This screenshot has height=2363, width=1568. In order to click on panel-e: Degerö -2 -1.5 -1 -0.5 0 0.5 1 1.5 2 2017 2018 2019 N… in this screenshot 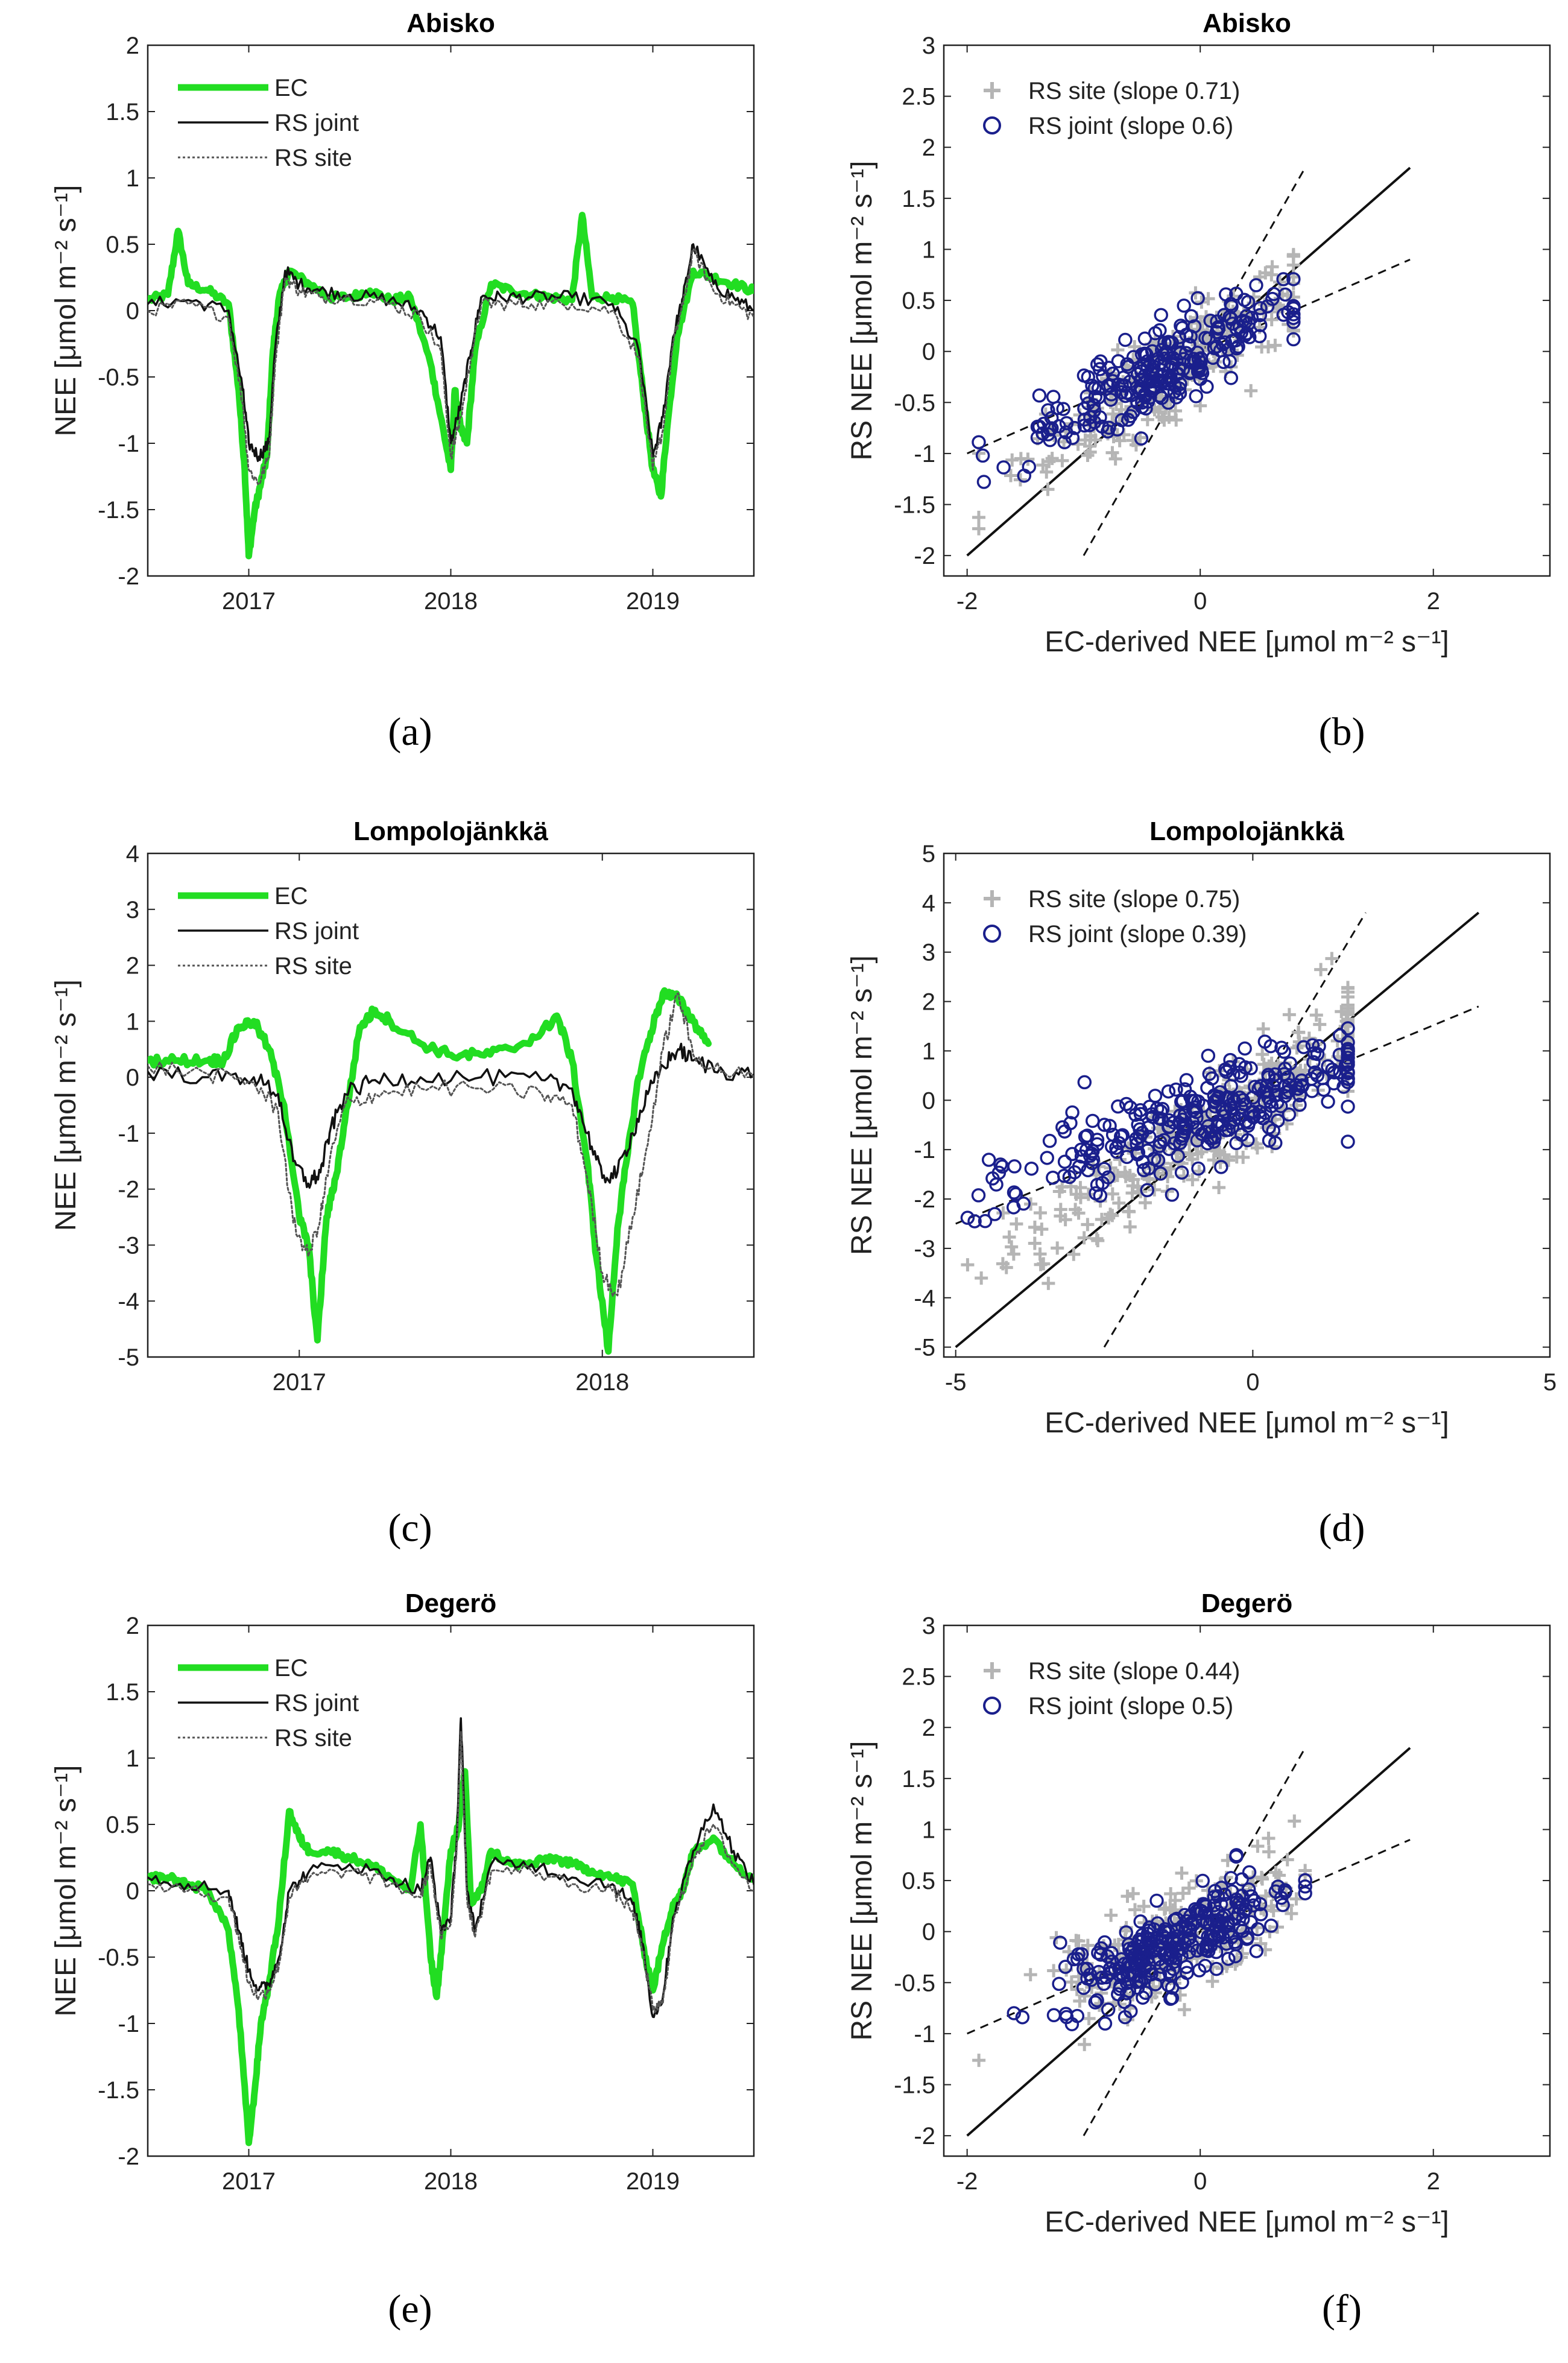, I will do `click(402, 1892)`.